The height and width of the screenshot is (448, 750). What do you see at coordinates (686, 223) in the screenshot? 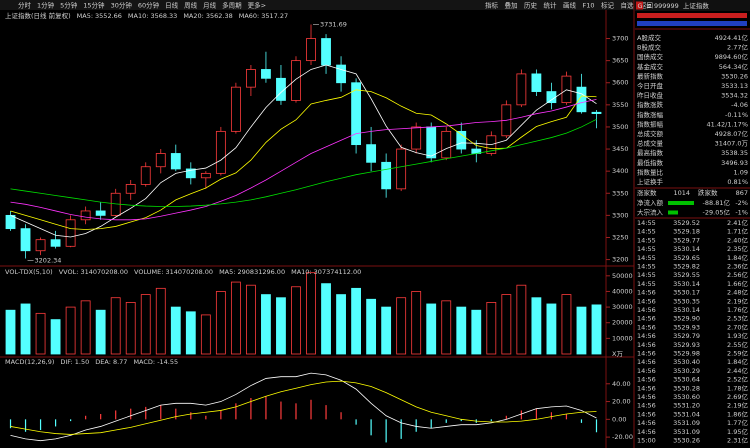
I see `tick-price: 3529.52` at bounding box center [686, 223].